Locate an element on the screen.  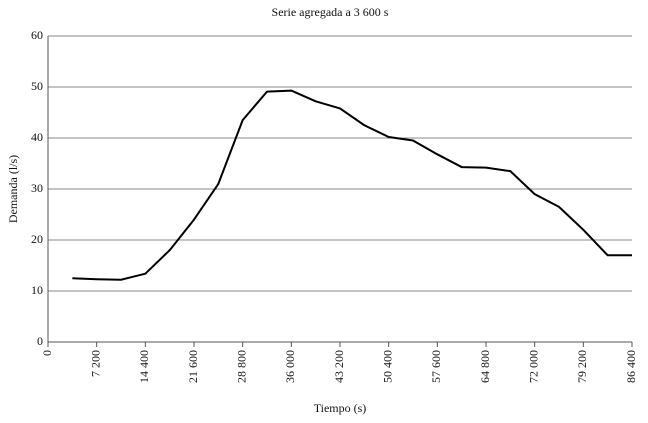
y-tick-label: 20 is located at coordinates (37, 239).